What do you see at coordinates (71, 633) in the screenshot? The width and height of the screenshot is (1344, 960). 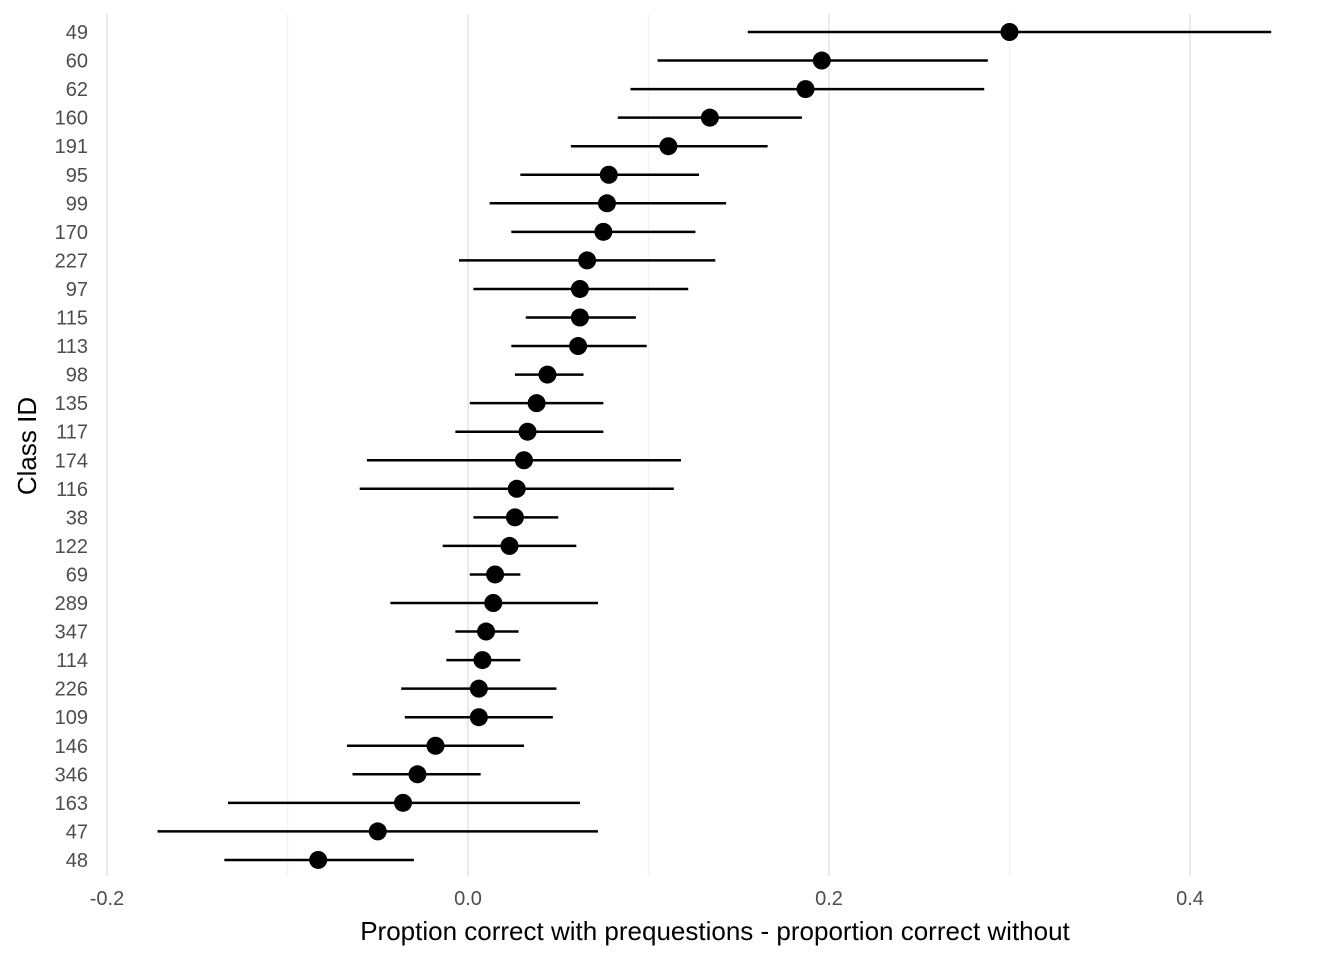 I see `y-tick-label: 347` at bounding box center [71, 633].